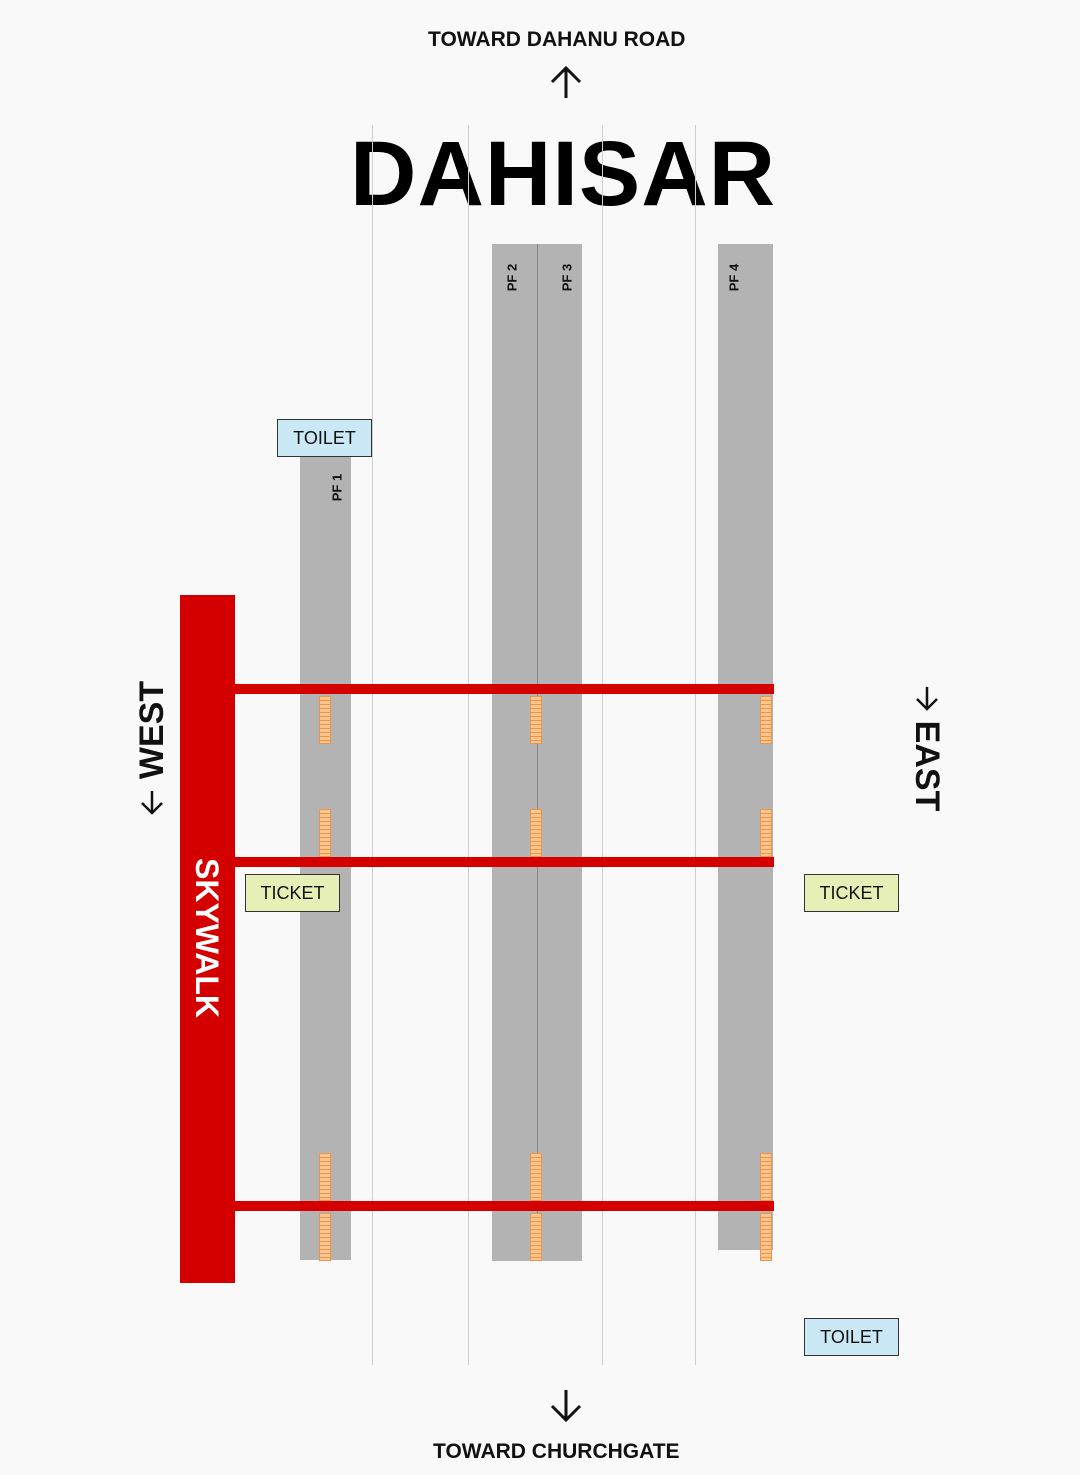 The image size is (1080, 1475). What do you see at coordinates (927, 766) in the screenshot?
I see `east-label: EAST` at bounding box center [927, 766].